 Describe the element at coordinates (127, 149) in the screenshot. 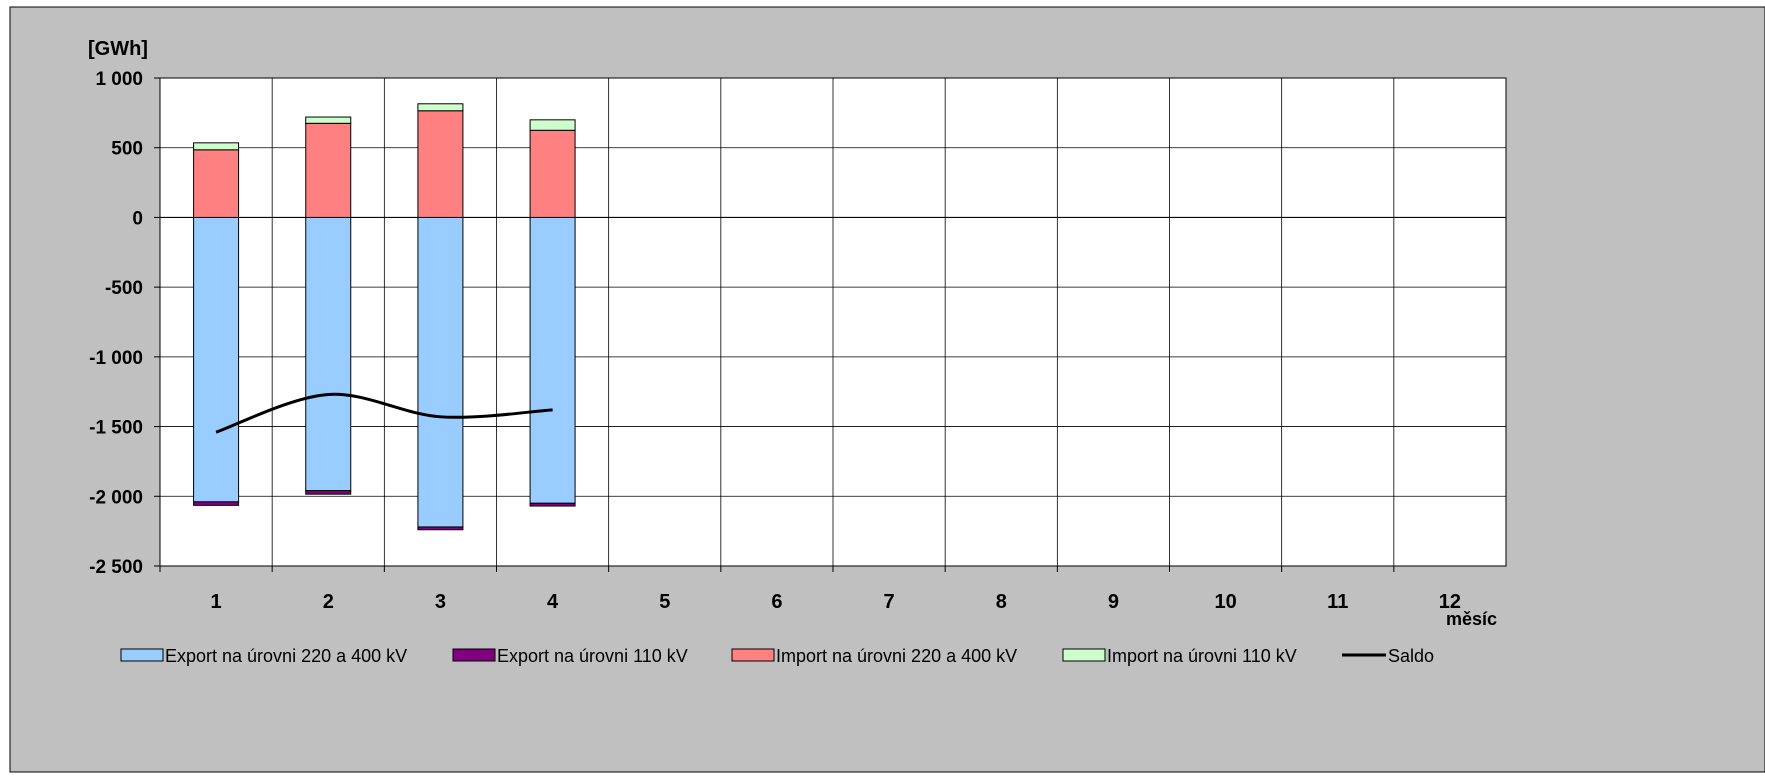

I see `y-tick-label: 500` at that location.